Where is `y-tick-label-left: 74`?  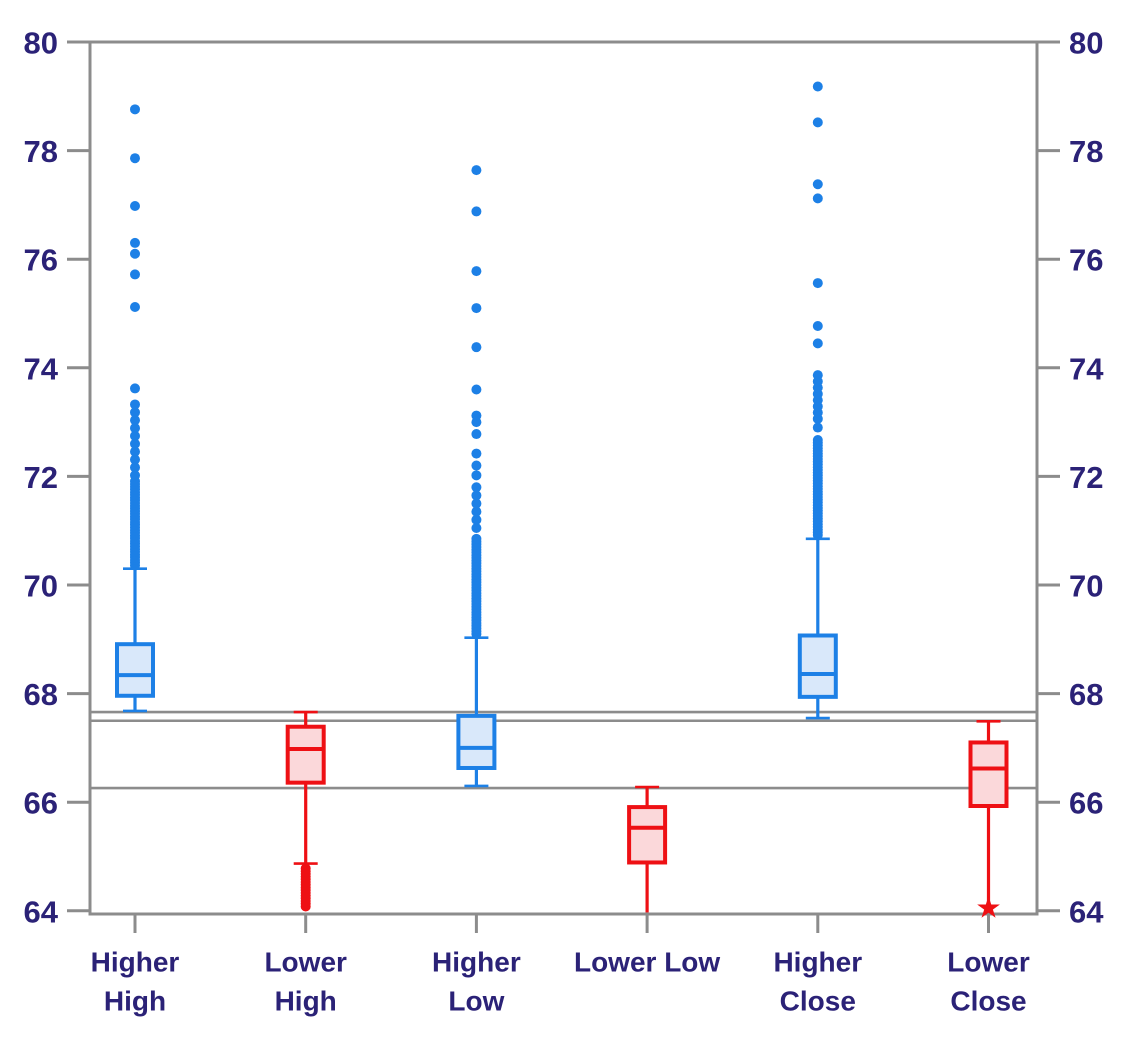
y-tick-label-left: 74 is located at coordinates (41, 368).